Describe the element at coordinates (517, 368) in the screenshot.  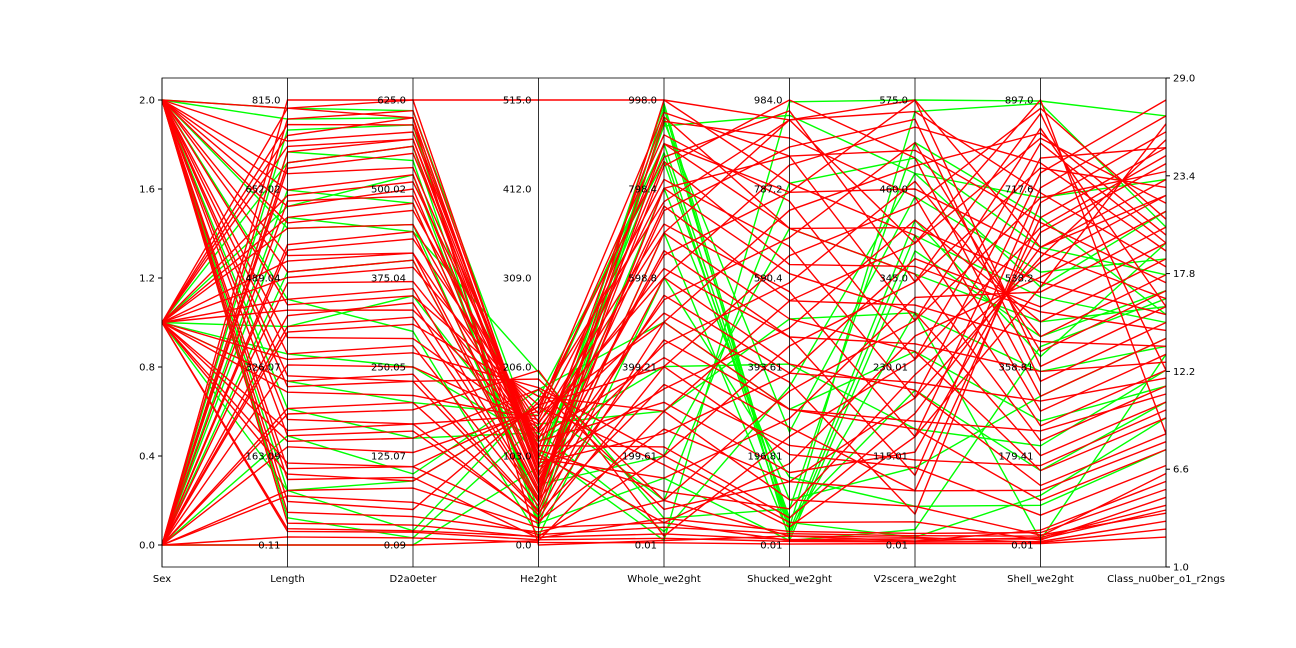
I see `axis-tick-label: 206.0` at that location.